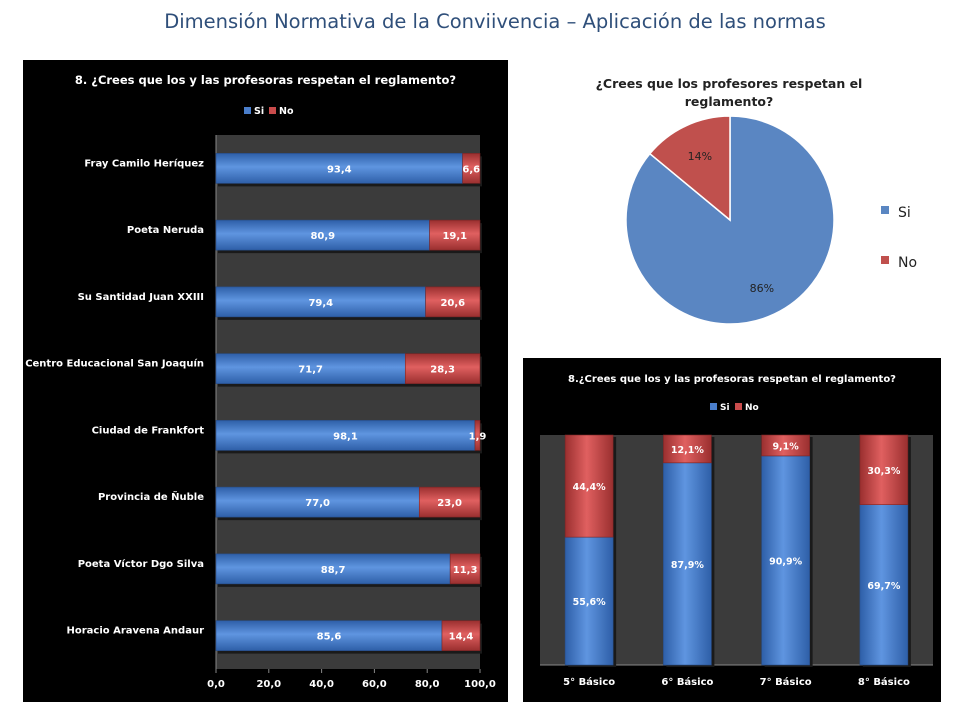  I want to click on pie-legend-label-no: No, so click(907, 263).